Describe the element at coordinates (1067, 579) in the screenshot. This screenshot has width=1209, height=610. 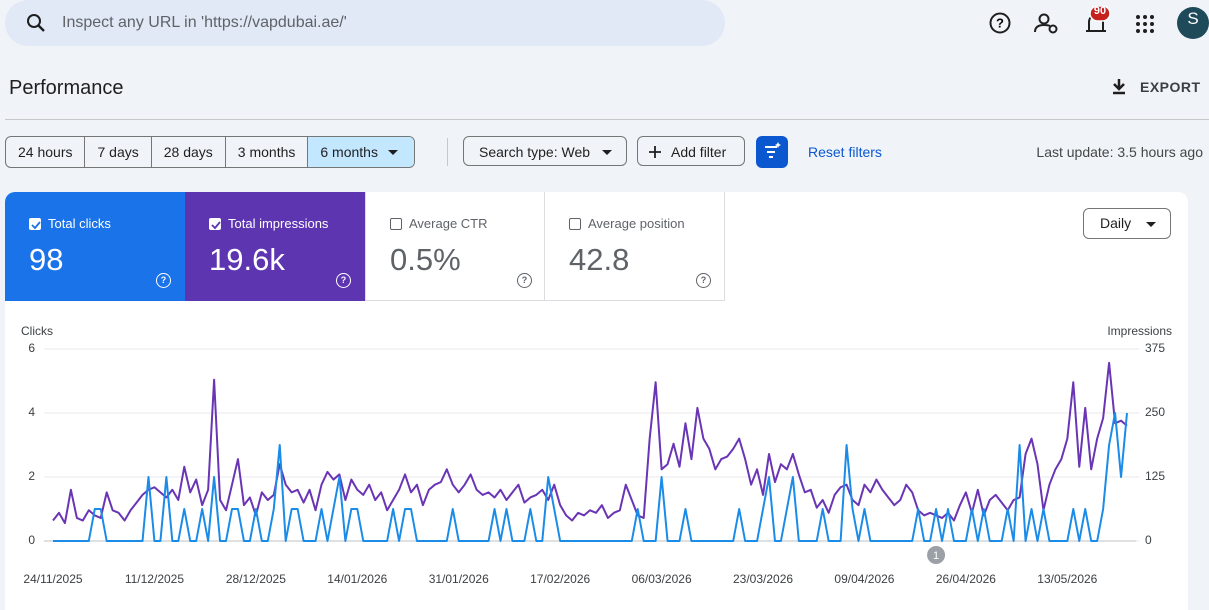
I see `x-tick-label: 13/05/2026` at that location.